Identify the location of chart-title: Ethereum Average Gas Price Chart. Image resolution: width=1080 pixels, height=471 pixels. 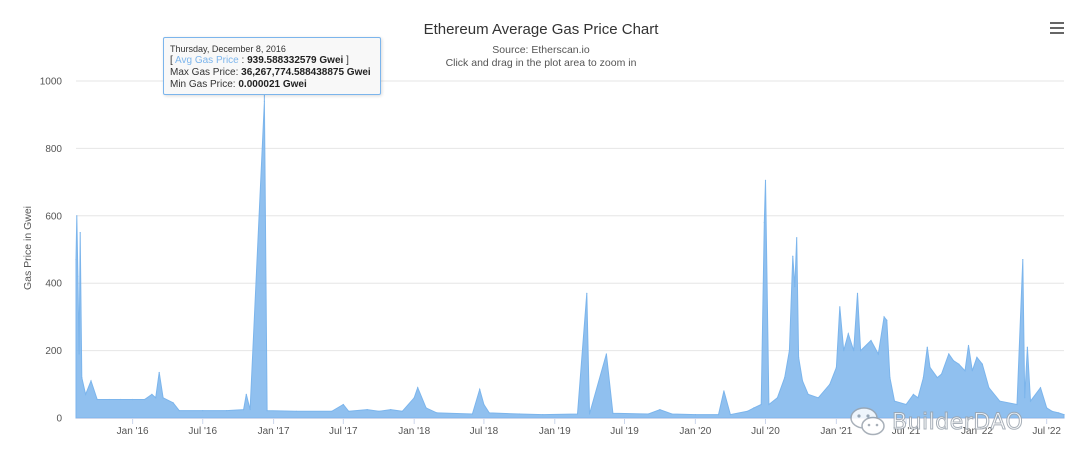
(542, 29).